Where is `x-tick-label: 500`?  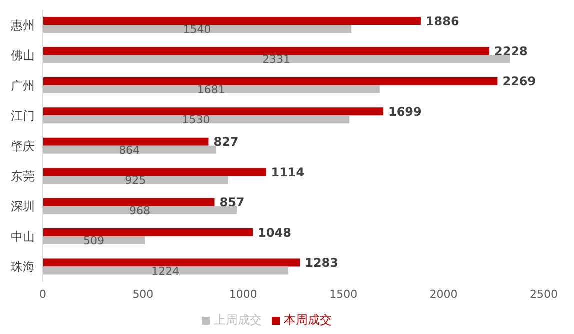 x-tick-label: 500 is located at coordinates (143, 294).